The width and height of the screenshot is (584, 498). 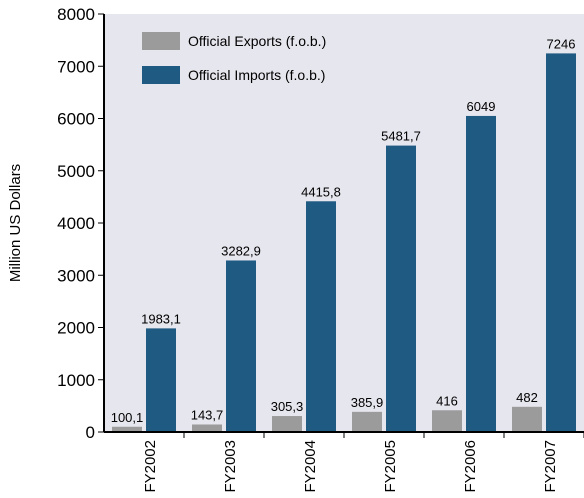 What do you see at coordinates (470, 466) in the screenshot?
I see `x-tick-label: FY2006` at bounding box center [470, 466].